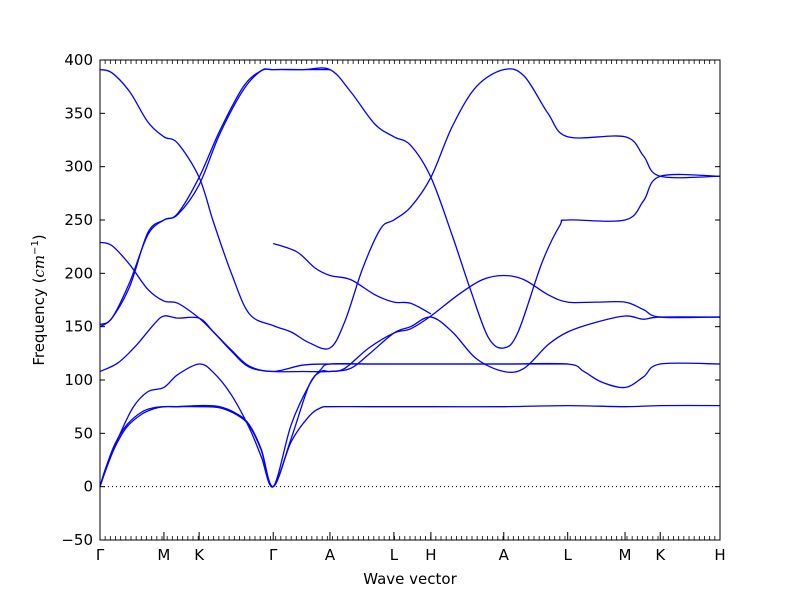 The width and height of the screenshot is (800, 600). Describe the element at coordinates (35, 247) in the screenshot. I see `y-axis-label-unit-exponent: −1` at that location.